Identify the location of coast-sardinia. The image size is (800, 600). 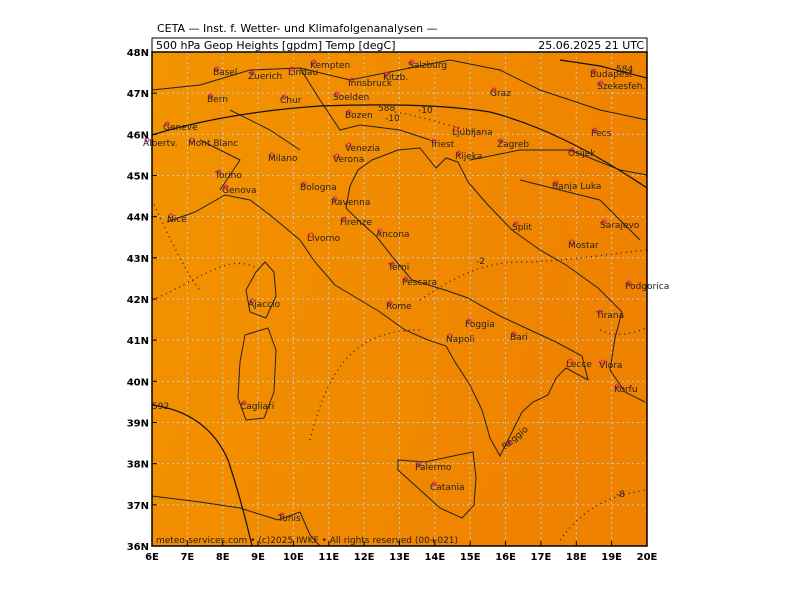
(257, 374).